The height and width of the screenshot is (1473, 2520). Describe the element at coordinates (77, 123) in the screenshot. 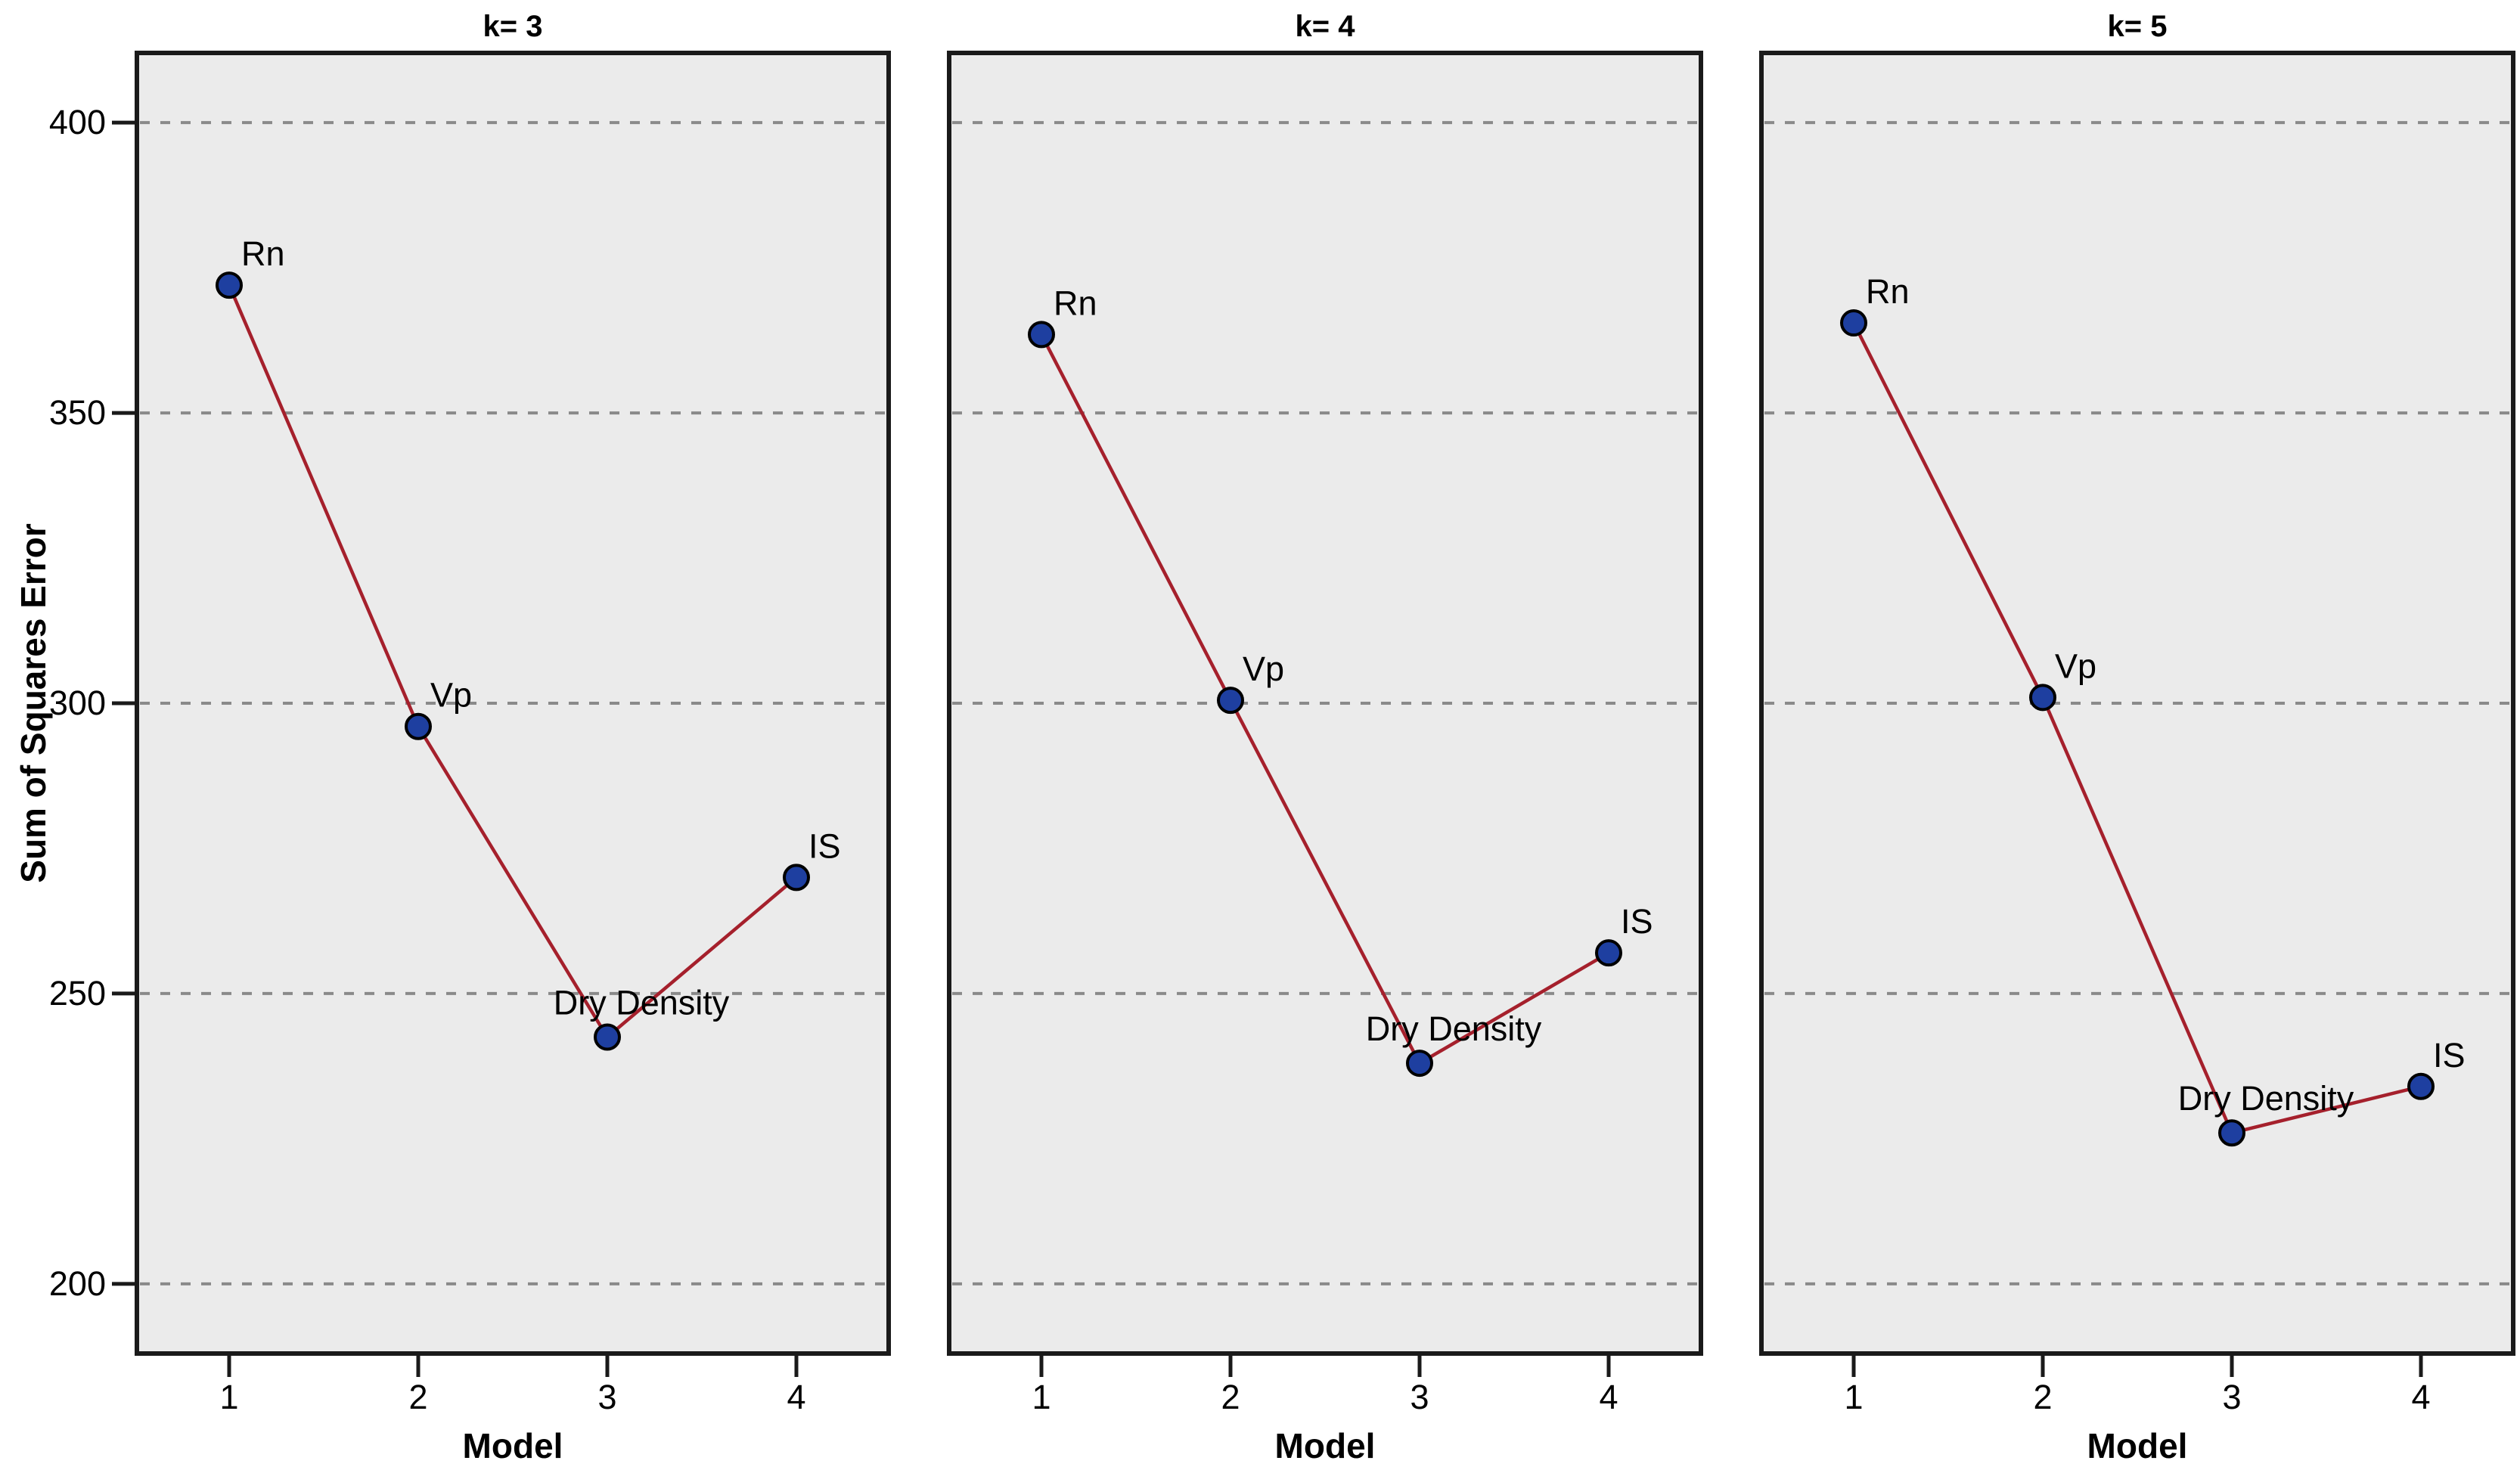

I see `y-tick-label-400: 400` at that location.